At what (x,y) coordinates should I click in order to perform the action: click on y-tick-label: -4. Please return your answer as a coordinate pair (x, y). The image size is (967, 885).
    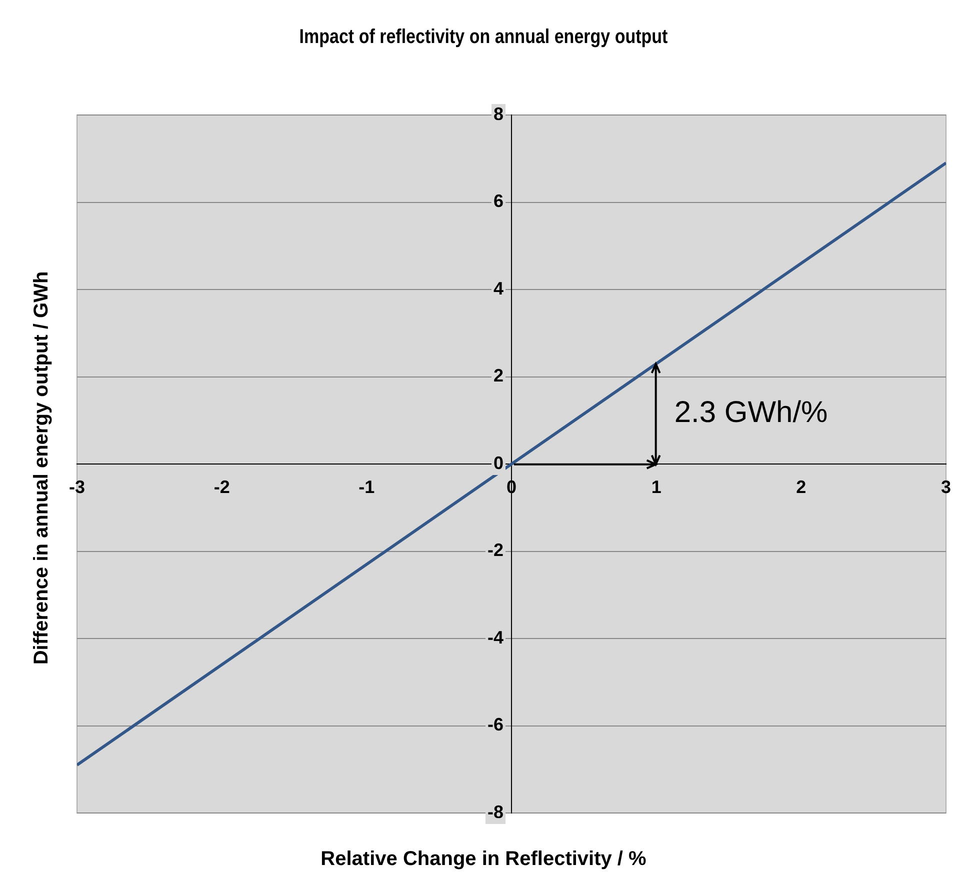
    Looking at the image, I should click on (495, 637).